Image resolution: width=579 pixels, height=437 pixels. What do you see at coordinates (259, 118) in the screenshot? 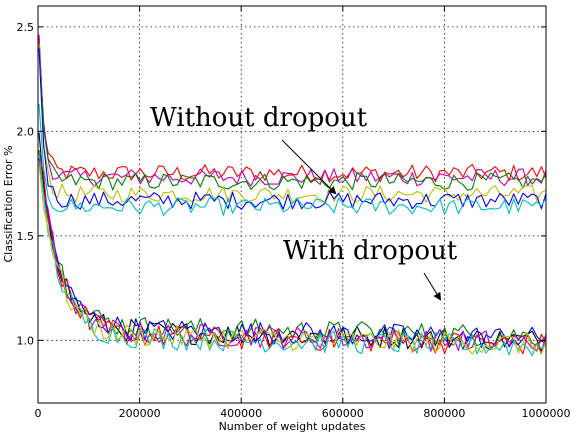
I see `annotation-without-dropout: Without dropout` at bounding box center [259, 118].